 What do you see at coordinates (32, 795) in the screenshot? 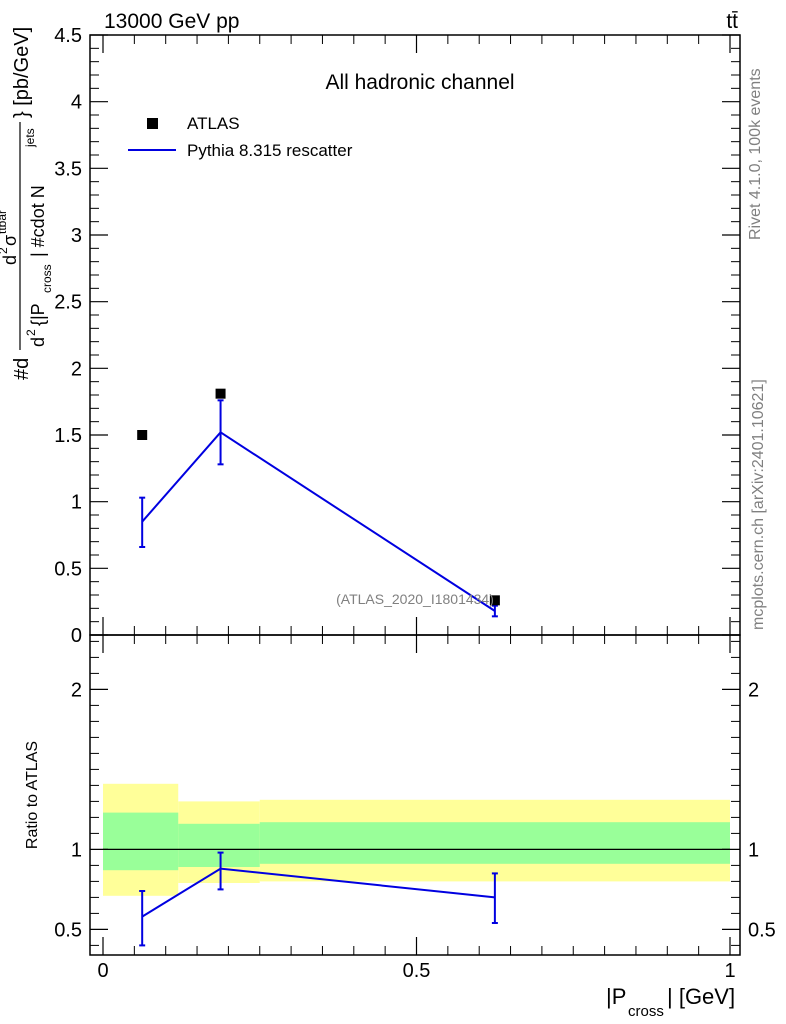
I see `ratio-y-axis-label: Ratio to ATLAS` at bounding box center [32, 795].